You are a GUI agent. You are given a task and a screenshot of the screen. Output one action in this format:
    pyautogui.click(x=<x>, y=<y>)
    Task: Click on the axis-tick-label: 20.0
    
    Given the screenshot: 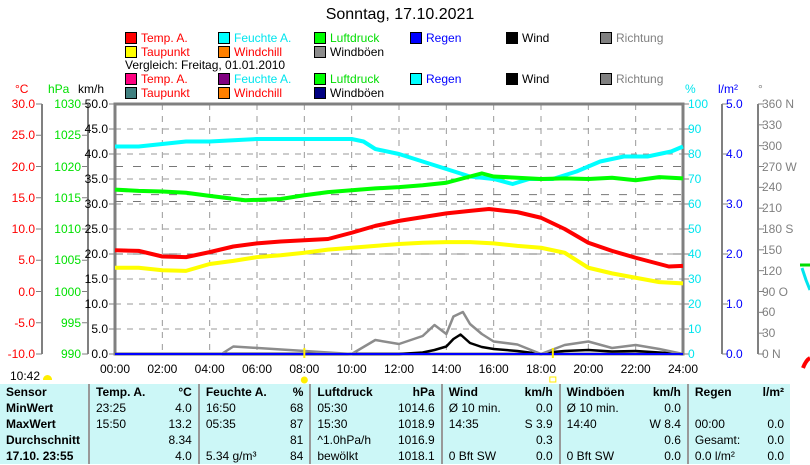 What is the action you would take?
    pyautogui.click(x=96, y=254)
    